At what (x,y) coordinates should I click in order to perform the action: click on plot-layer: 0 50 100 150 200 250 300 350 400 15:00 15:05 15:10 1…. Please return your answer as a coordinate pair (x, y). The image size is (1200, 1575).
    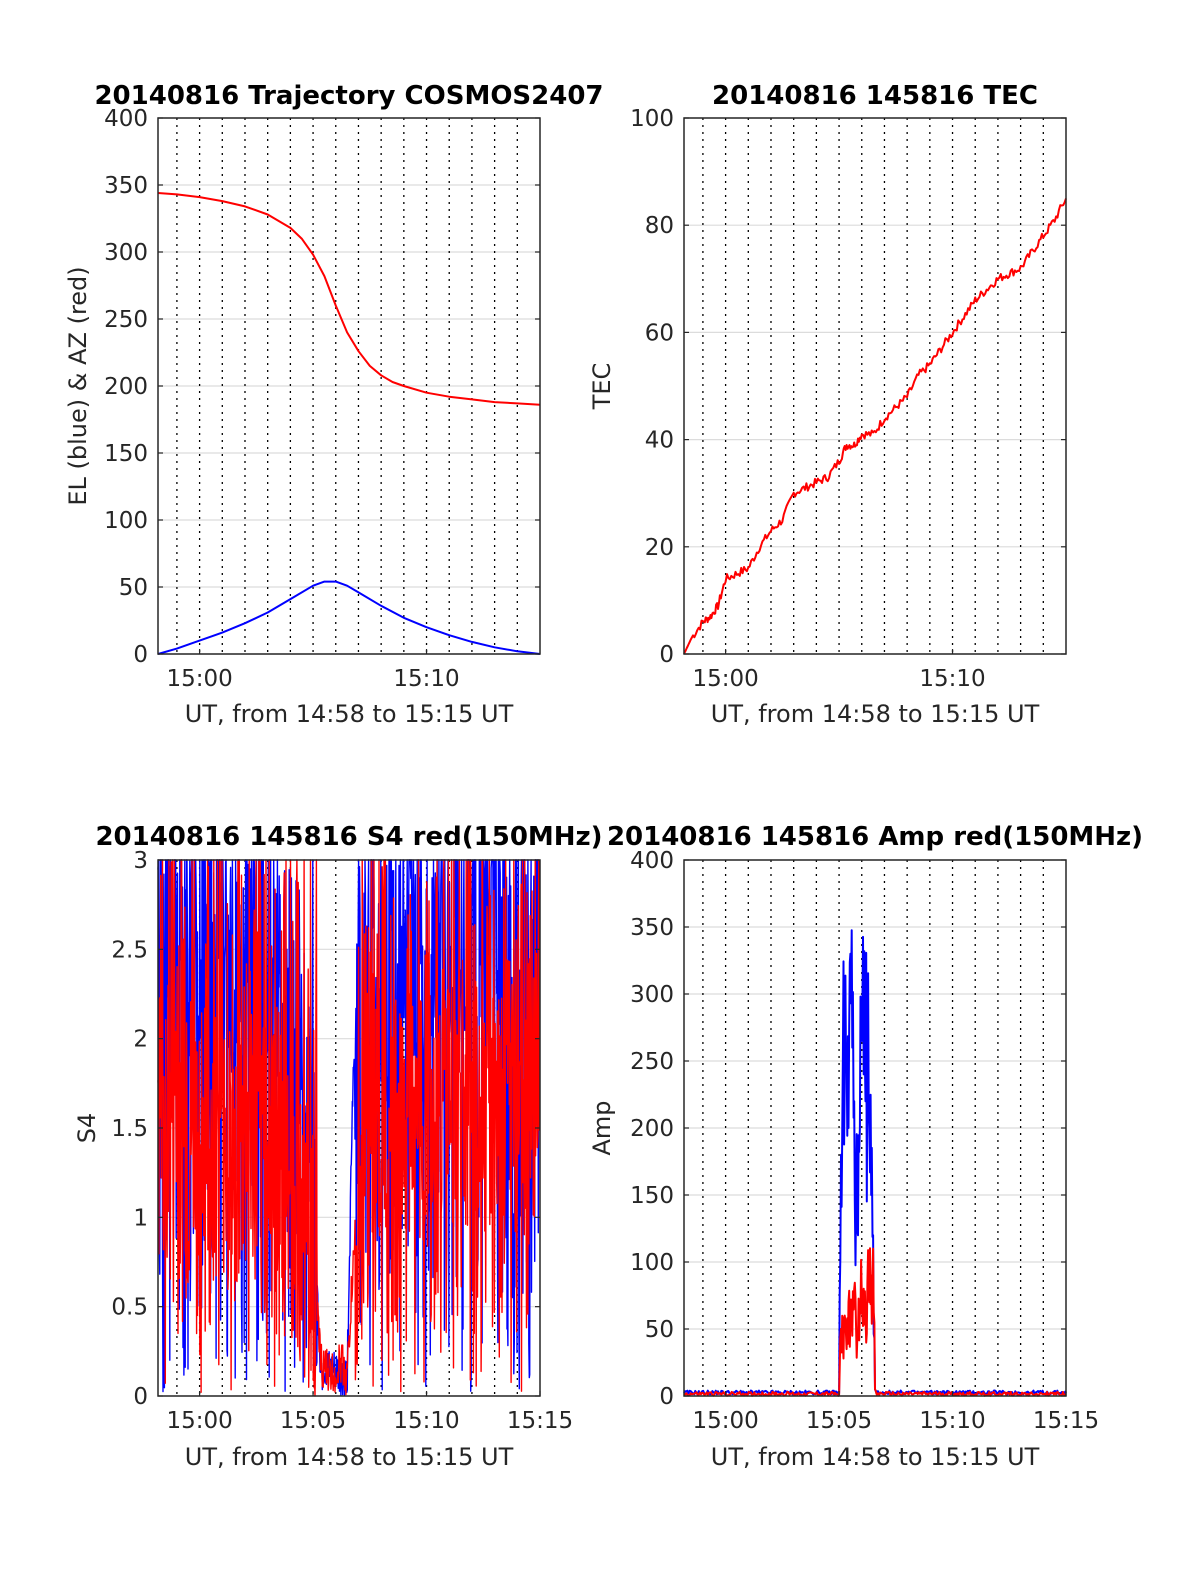
    Looking at the image, I should click on (864, 1141).